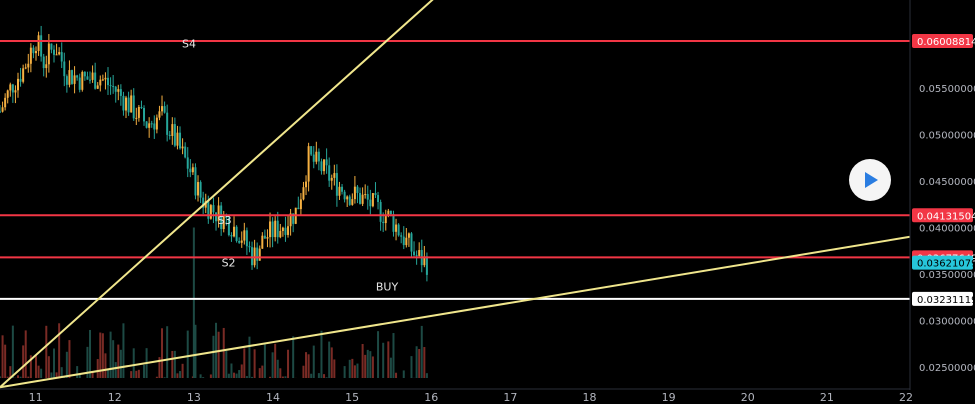  Describe the element at coordinates (290, 165) in the screenshot. I see `annotations: S4 S3 S2 BUY` at that location.